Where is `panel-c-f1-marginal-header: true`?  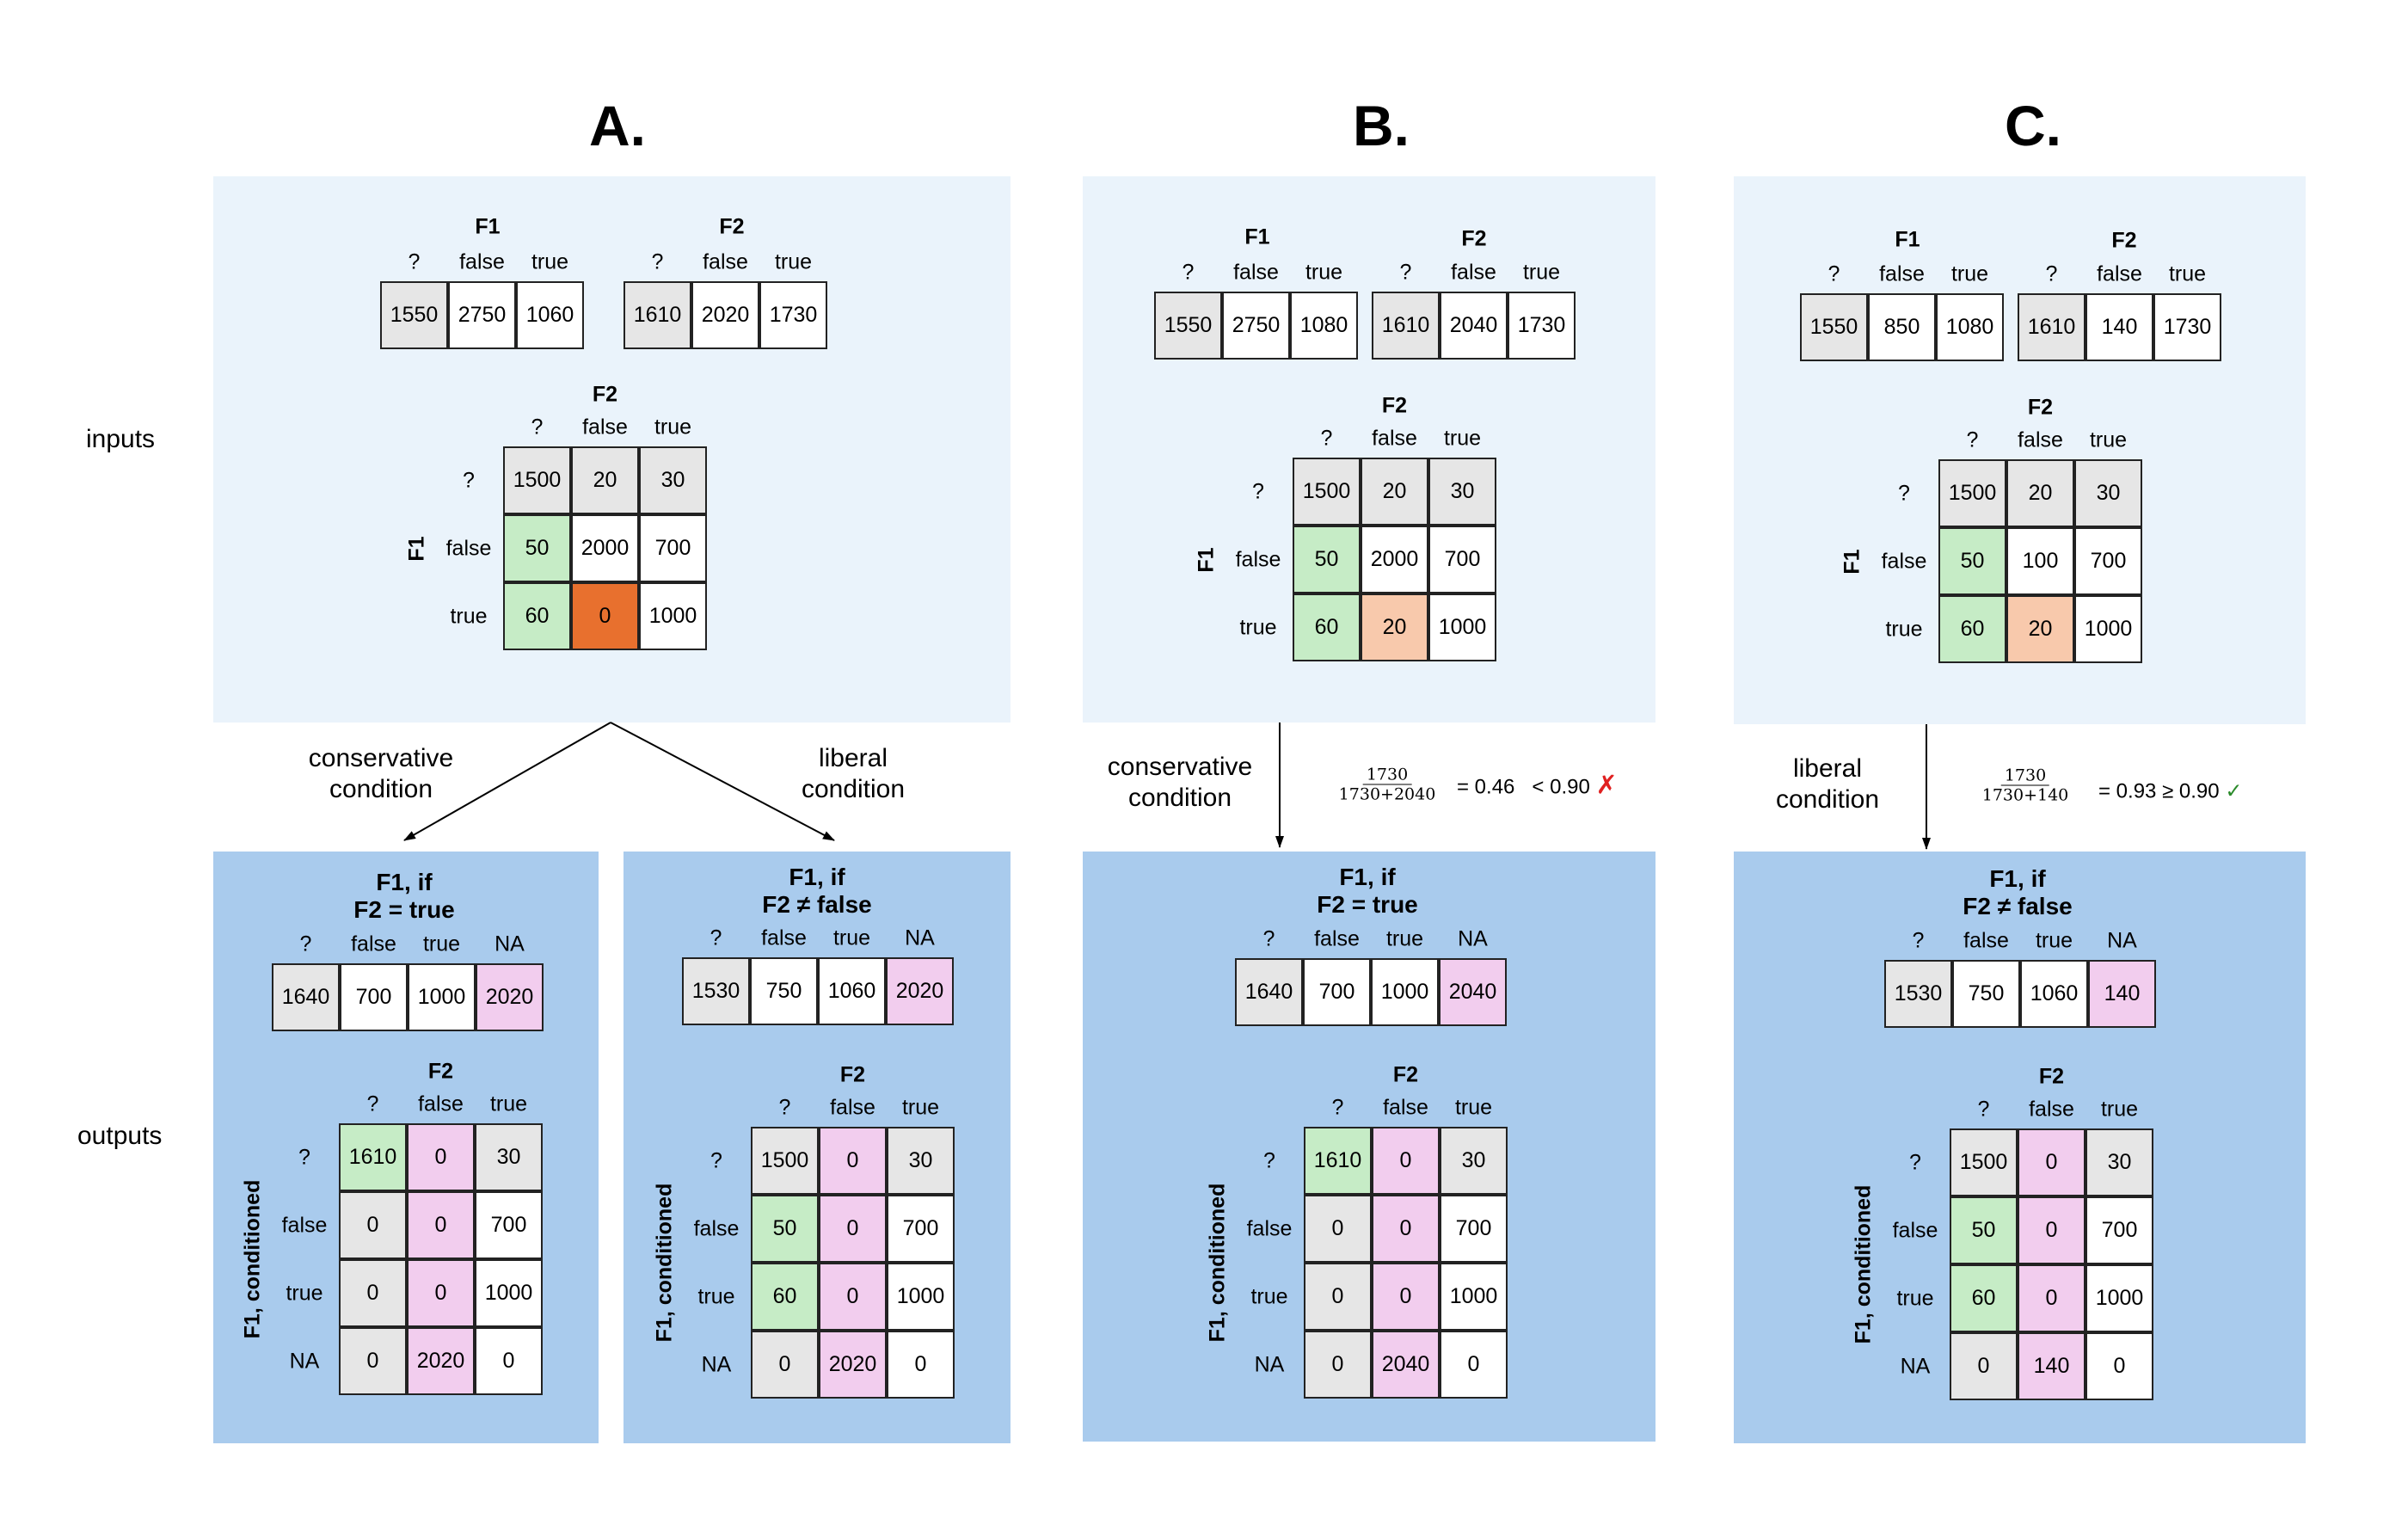 panel-c-f1-marginal-header: true is located at coordinates (1970, 274).